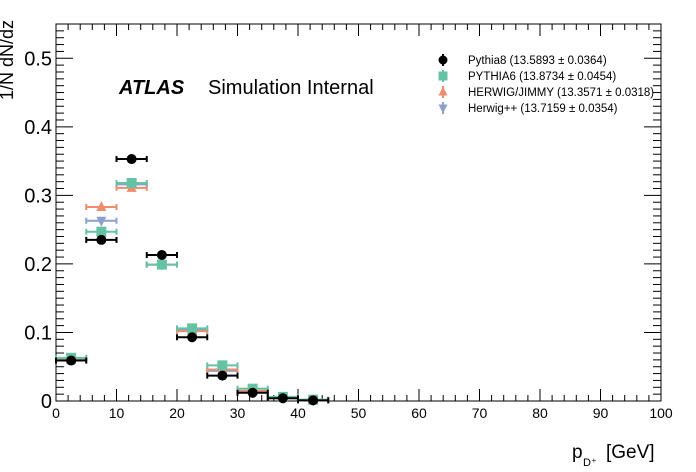 The height and width of the screenshot is (472, 696). I want to click on x-axis-label: p D⁺ [GeV], so click(613, 455).